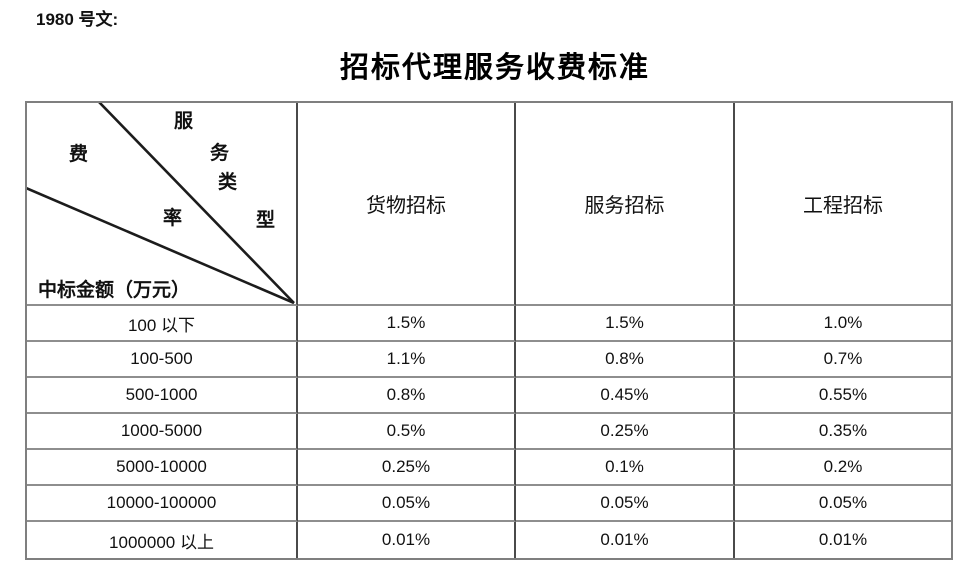 This screenshot has height=581, width=976. What do you see at coordinates (220, 153) in the screenshot?
I see `corner-service-char-2: 务` at bounding box center [220, 153].